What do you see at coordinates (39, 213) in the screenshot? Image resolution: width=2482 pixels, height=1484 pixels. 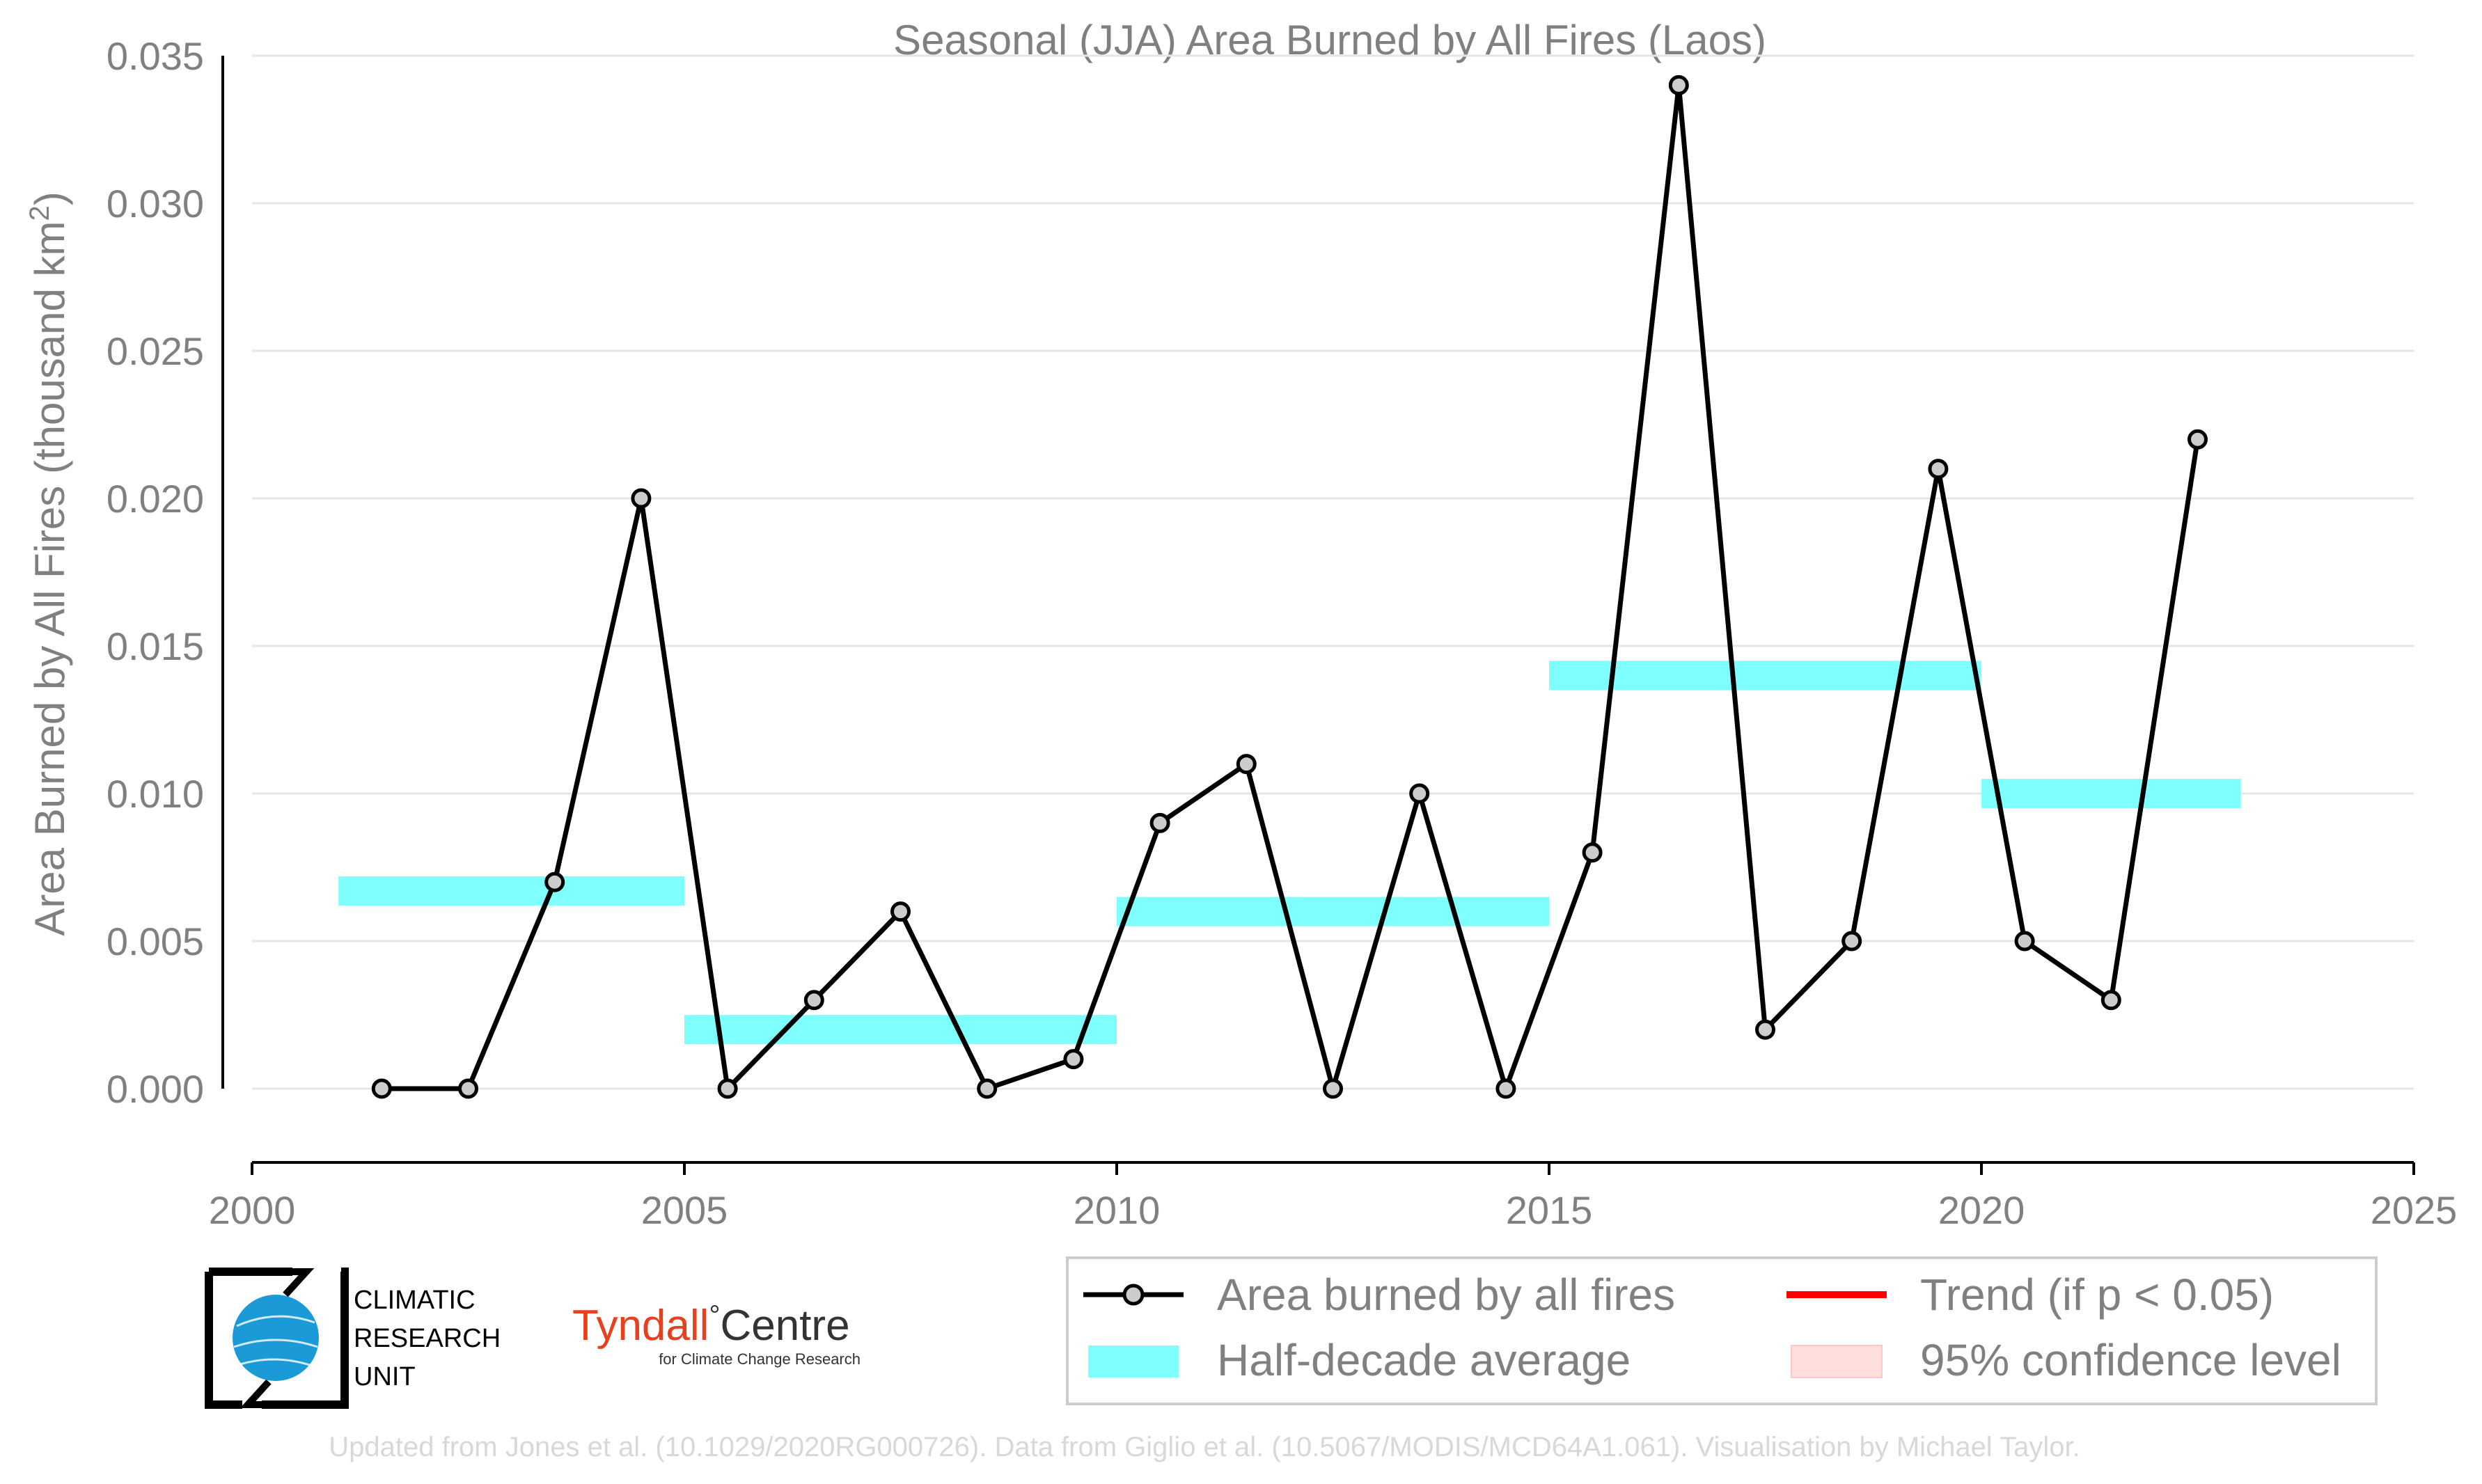 I see `y-axis-label-superscript: 2` at bounding box center [39, 213].